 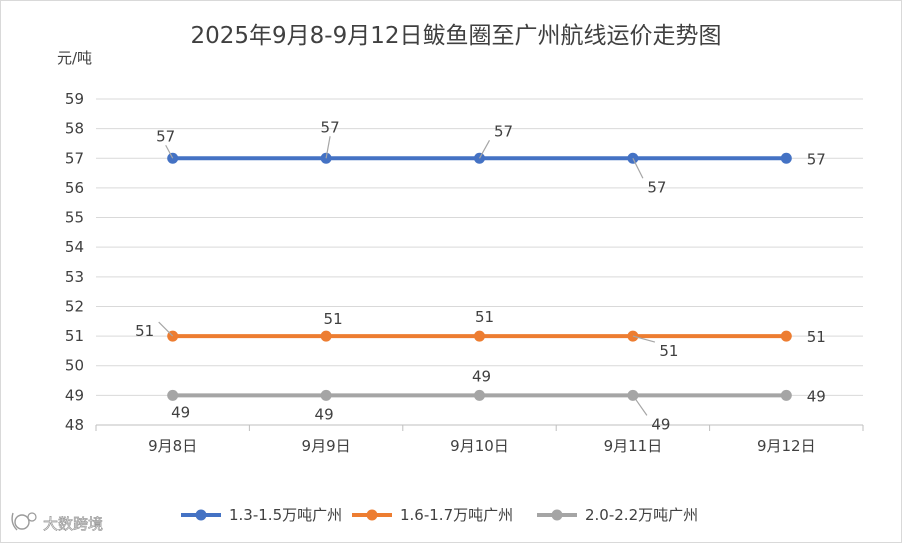 What do you see at coordinates (74, 188) in the screenshot?
I see `y-tick-label: 56` at bounding box center [74, 188].